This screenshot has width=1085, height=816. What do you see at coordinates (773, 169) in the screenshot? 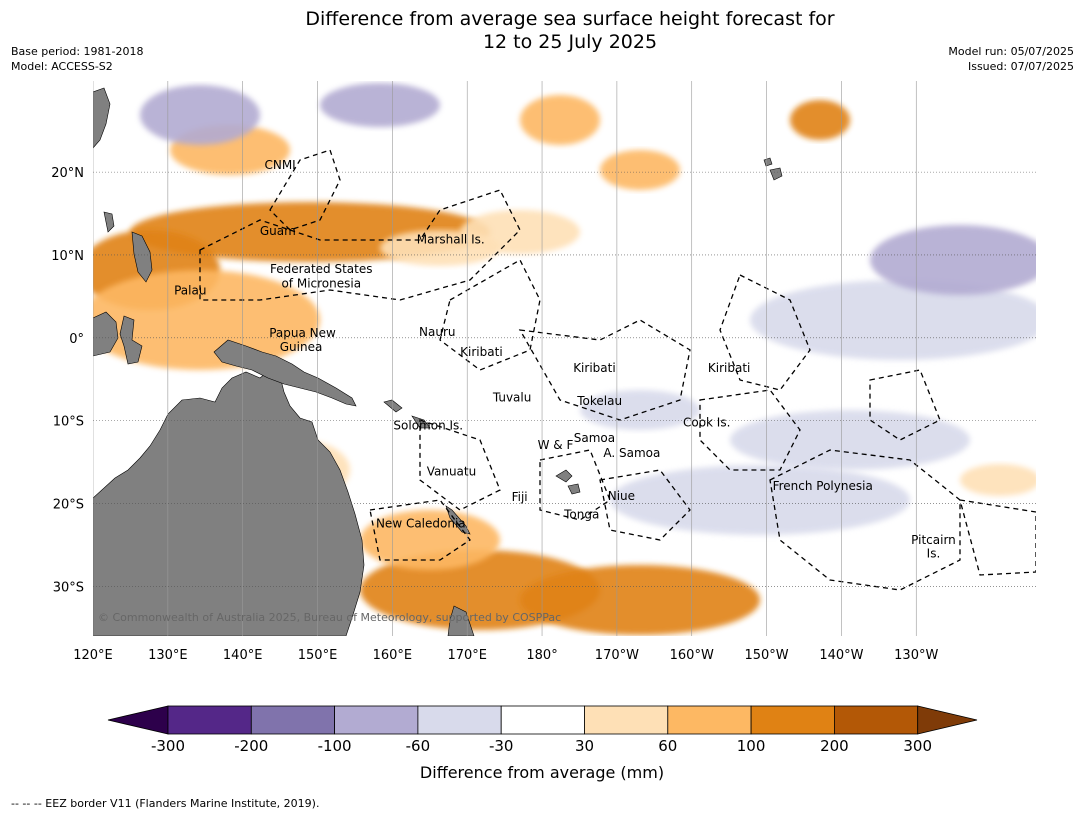
I see `hawaii-landmass` at bounding box center [773, 169].